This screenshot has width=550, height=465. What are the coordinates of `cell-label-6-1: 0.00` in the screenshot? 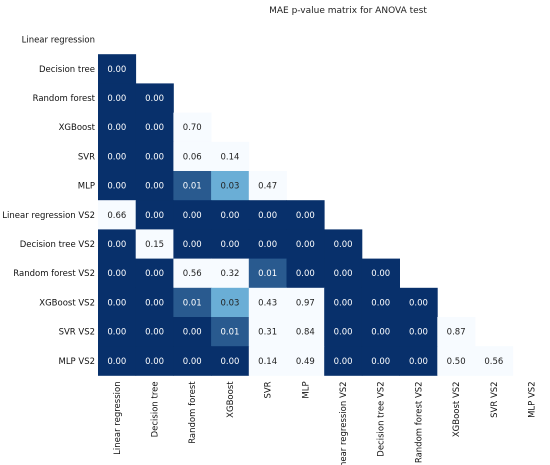 It's located at (154, 216).